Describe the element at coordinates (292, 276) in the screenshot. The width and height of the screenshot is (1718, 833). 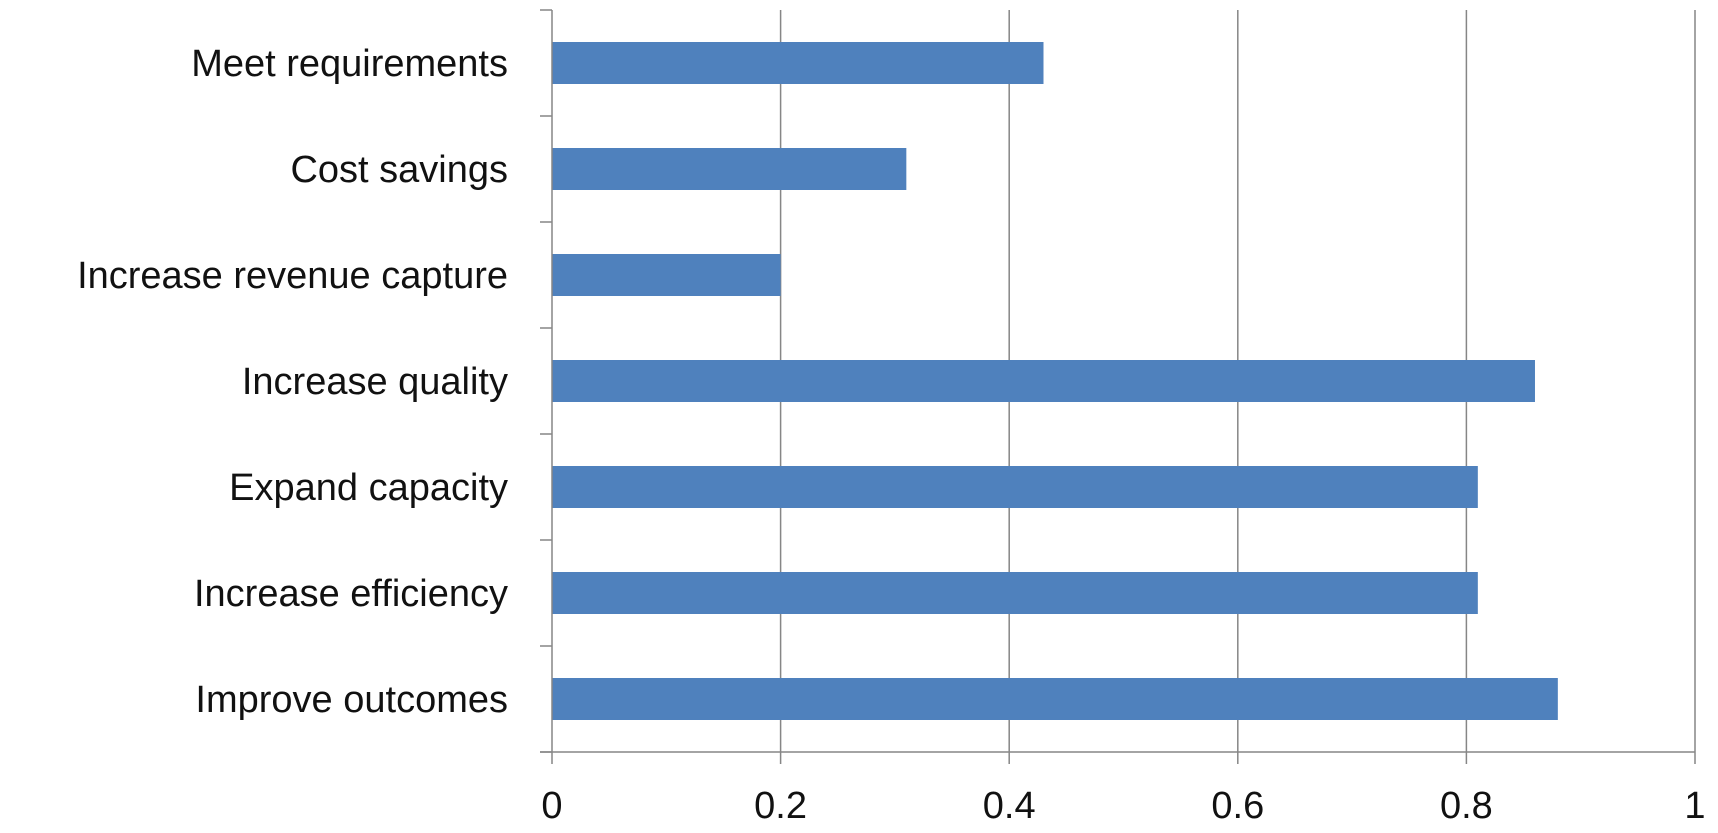
I see `category-label: Increase revenue capture` at that location.